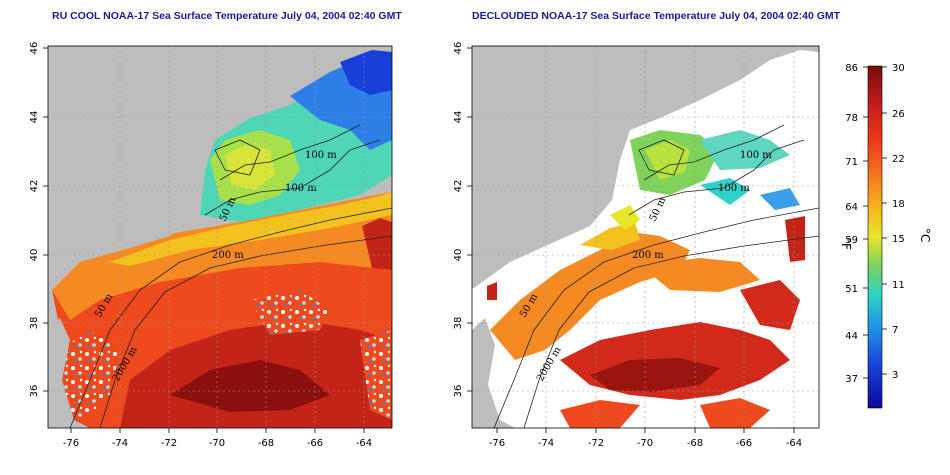 The height and width of the screenshot is (475, 950). I want to click on left-lon-tick: -72, so click(169, 443).